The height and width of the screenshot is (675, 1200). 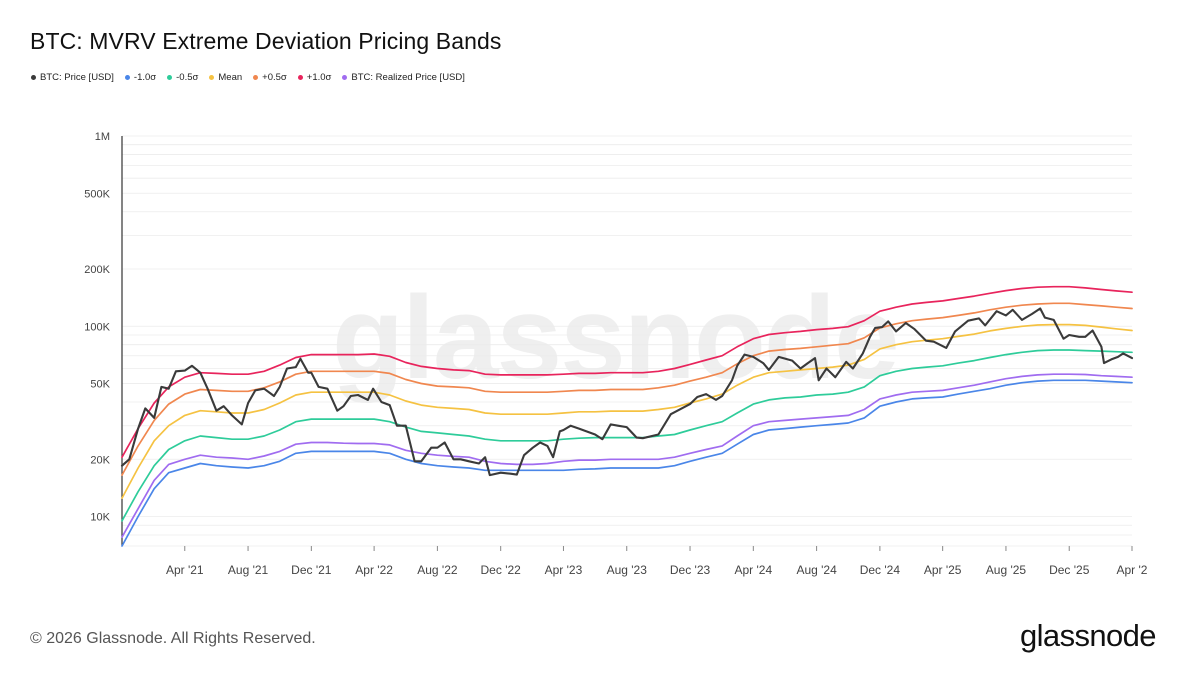 What do you see at coordinates (300, 77) in the screenshot?
I see `legend-dot-plus-1-sigma` at bounding box center [300, 77].